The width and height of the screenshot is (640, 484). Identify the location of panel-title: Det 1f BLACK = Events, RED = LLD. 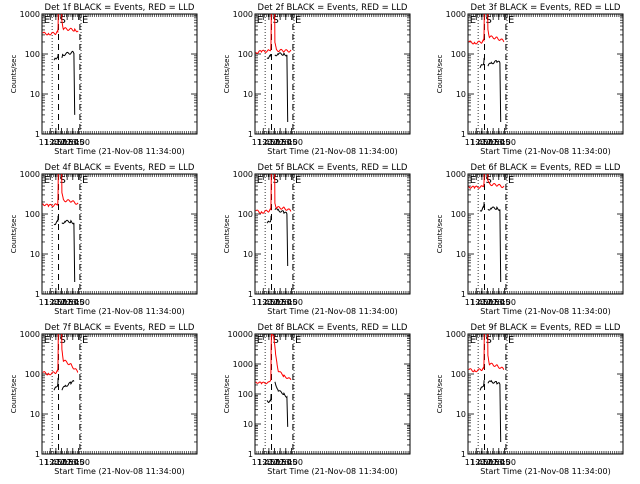
(120, 8).